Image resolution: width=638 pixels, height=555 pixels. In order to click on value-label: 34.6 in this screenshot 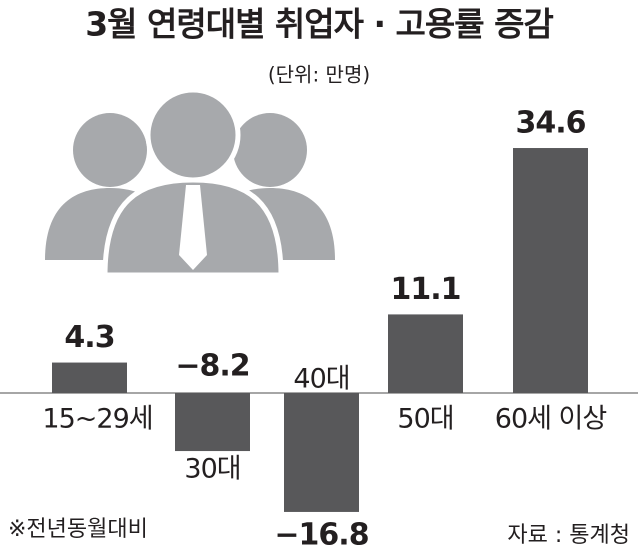, I will do `click(550, 123)`.